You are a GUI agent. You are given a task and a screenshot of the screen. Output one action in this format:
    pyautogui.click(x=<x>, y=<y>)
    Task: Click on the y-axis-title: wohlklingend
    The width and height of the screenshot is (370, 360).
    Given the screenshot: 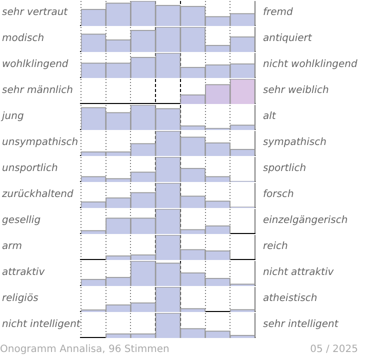 What is the action you would take?
    pyautogui.click(x=35, y=65)
    